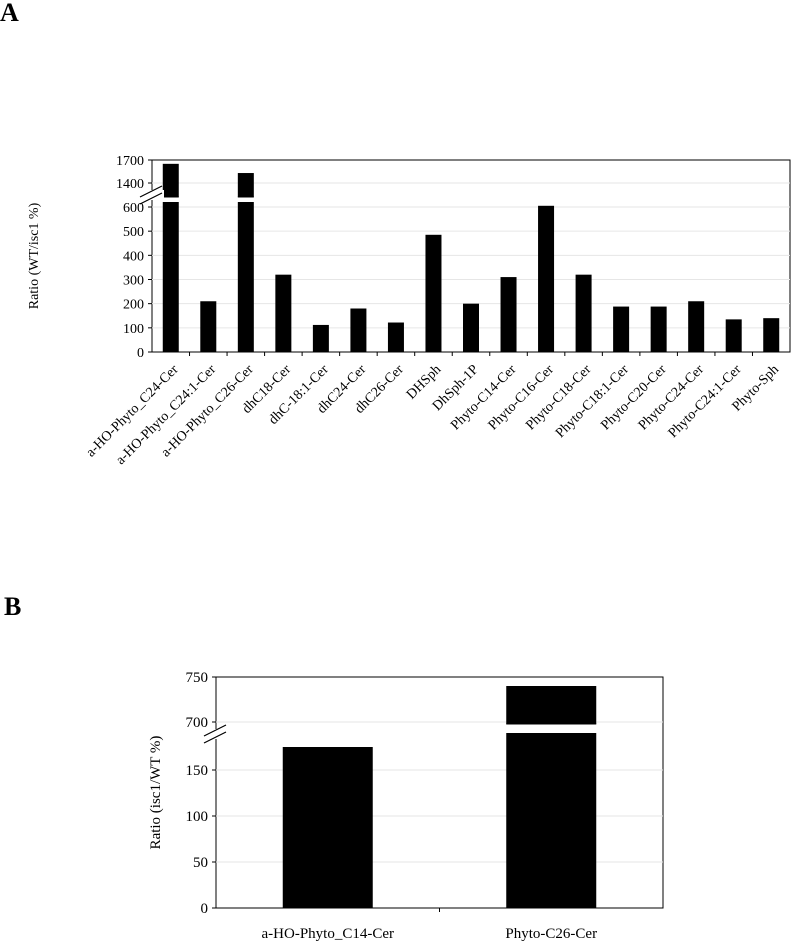  I want to click on x-category-label: Phyto-C26-Cer, so click(551, 934).